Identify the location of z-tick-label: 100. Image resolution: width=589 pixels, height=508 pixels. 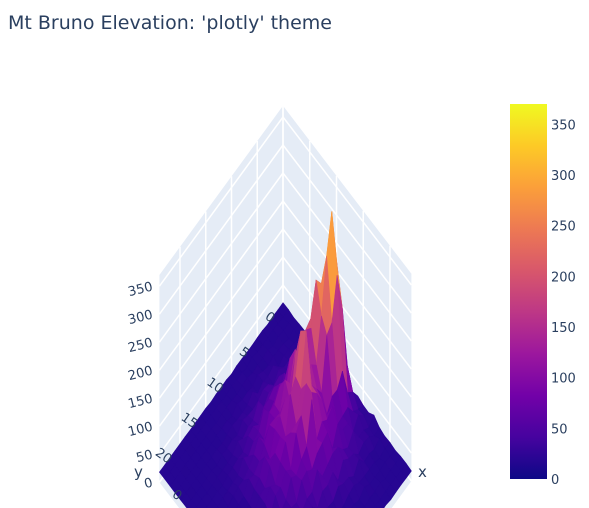
(141, 430).